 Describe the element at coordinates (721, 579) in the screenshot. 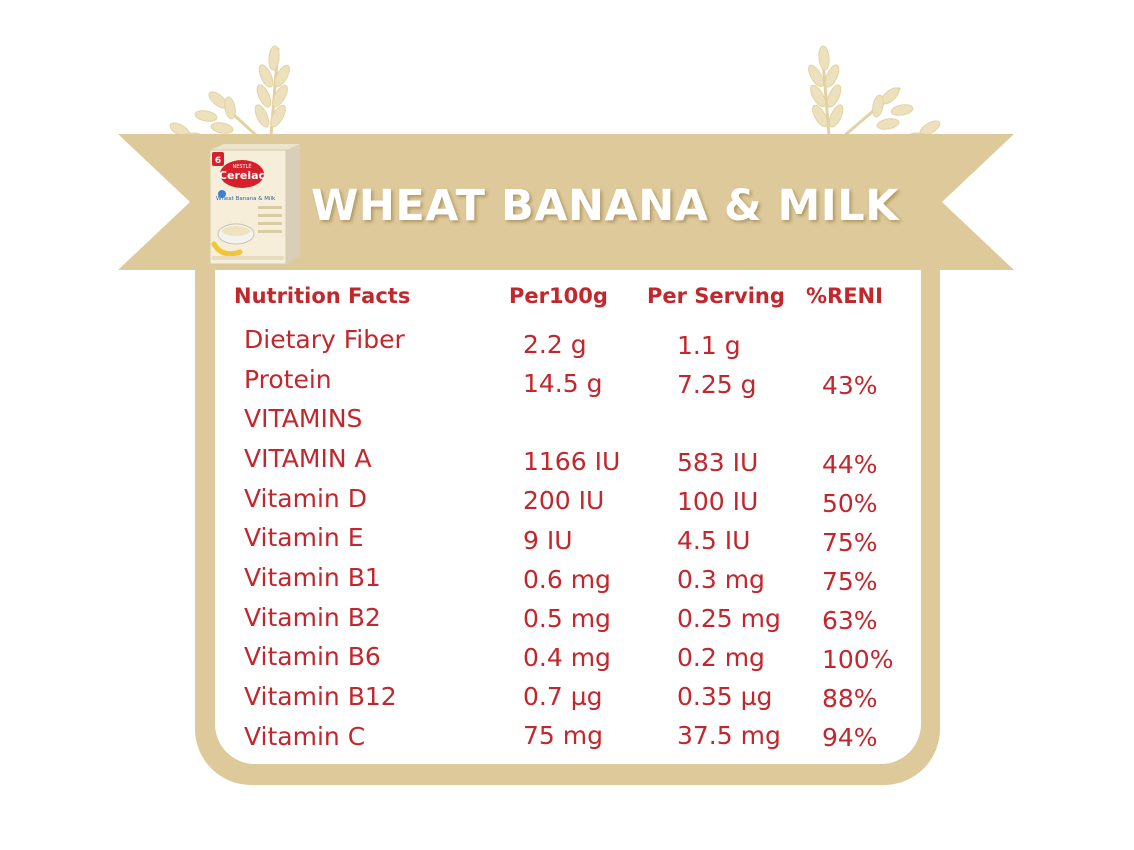

I see `row-per-serving: 0.3 mg` at that location.